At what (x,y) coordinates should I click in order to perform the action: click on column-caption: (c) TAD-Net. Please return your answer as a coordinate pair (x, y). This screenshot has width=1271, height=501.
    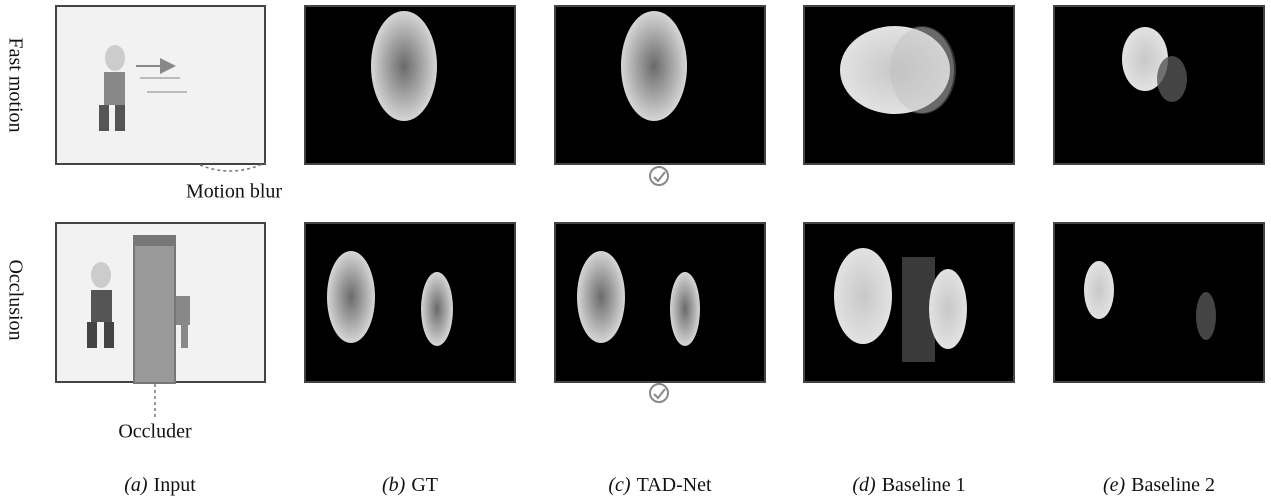
    Looking at the image, I should click on (660, 485).